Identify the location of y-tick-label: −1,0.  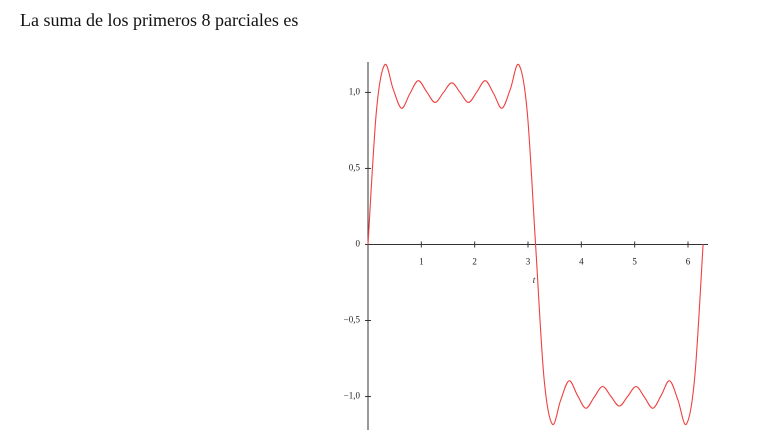
(352, 396).